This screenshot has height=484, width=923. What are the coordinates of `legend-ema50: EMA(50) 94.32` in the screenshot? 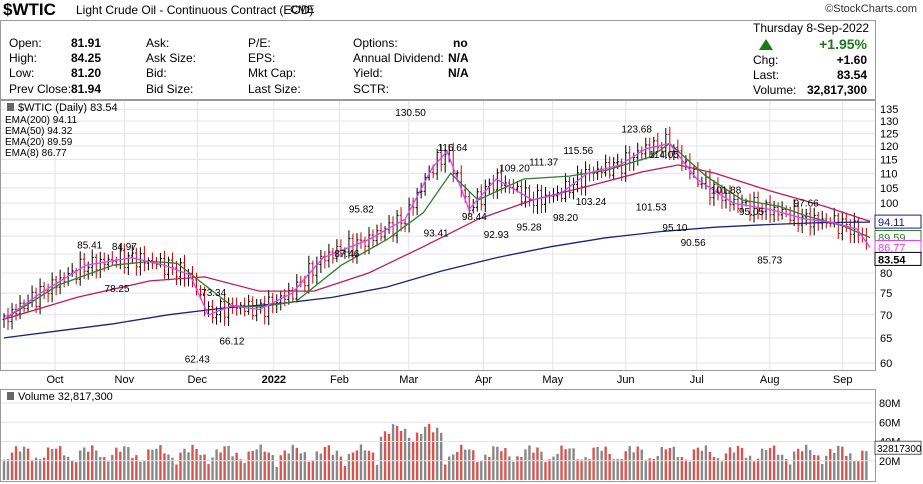 It's located at (39, 131).